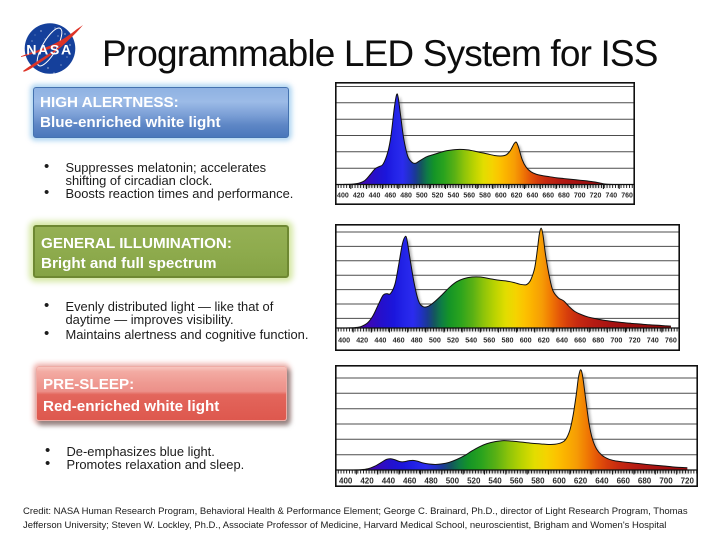 The width and height of the screenshot is (720, 540). What do you see at coordinates (49, 51) in the screenshot?
I see `svg-text: NASA` at bounding box center [49, 51].